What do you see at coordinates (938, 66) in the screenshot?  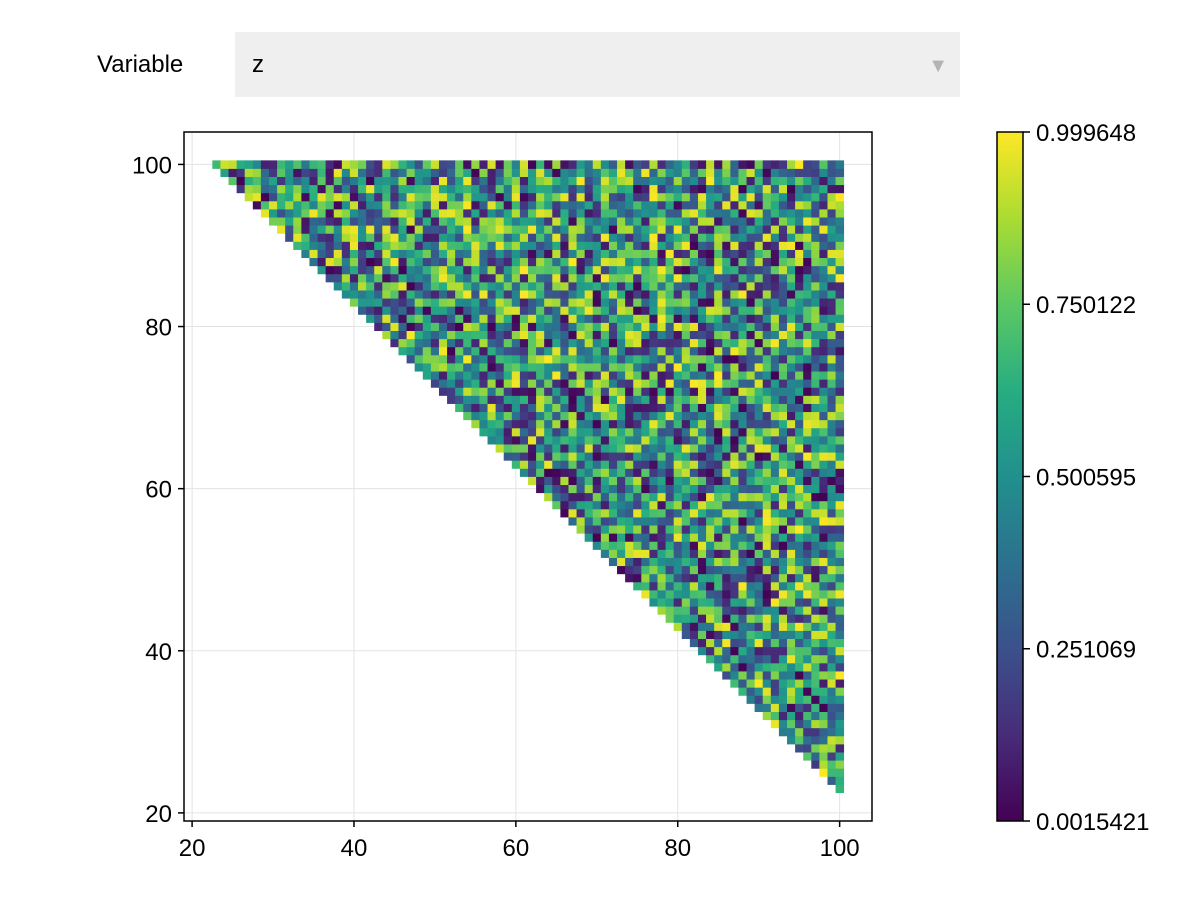 I see `triangle-down-icon: ▼` at bounding box center [938, 66].